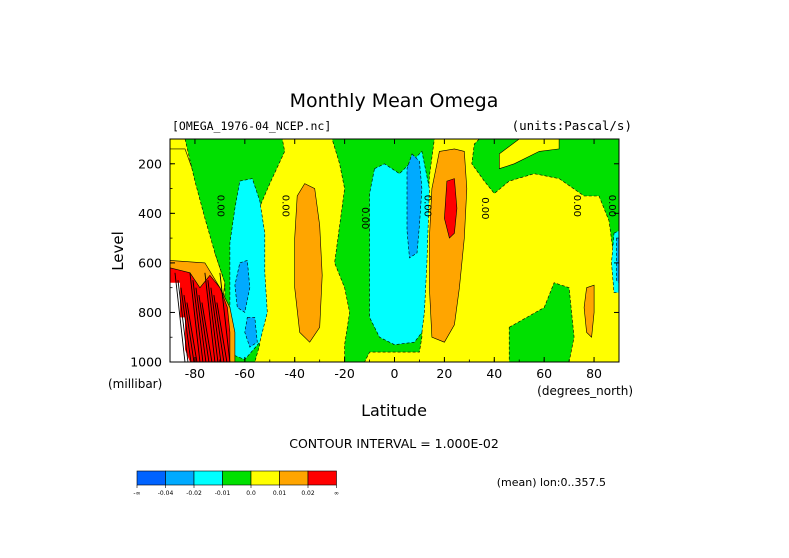  Describe the element at coordinates (136, 493) in the screenshot. I see `colorbar-tick-label: -∞` at that location.